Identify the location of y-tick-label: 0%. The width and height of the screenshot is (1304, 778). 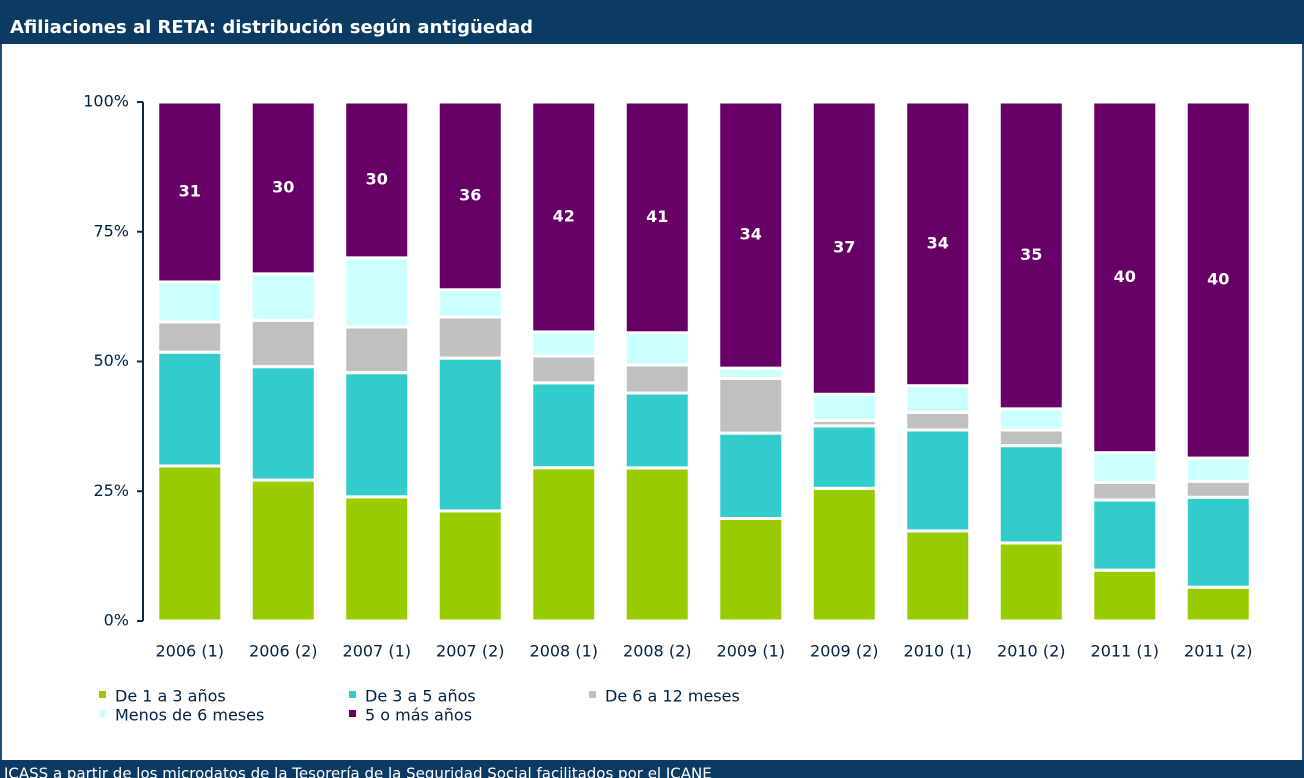
(116, 620).